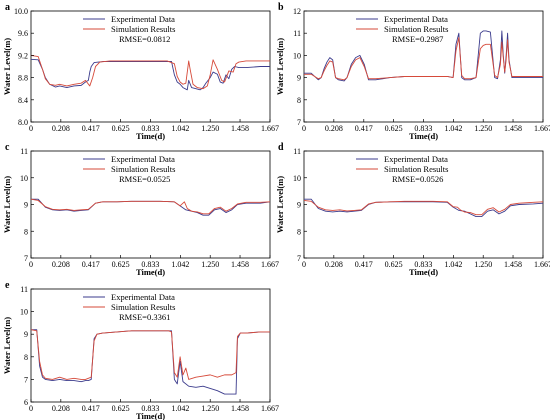 The image size is (550, 420). What do you see at coordinates (417, 39) in the screenshot?
I see `rmse-annotation: RMSE=0.2987` at bounding box center [417, 39].